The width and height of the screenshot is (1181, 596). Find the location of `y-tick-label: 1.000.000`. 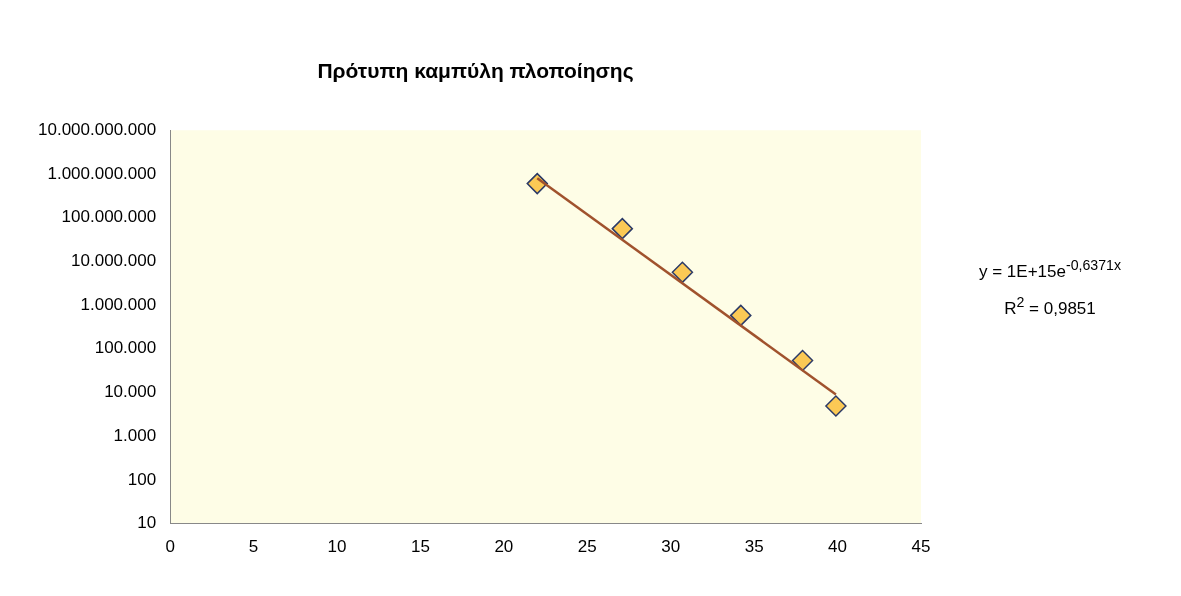

y-tick-label: 1.000.000 is located at coordinates (118, 304).